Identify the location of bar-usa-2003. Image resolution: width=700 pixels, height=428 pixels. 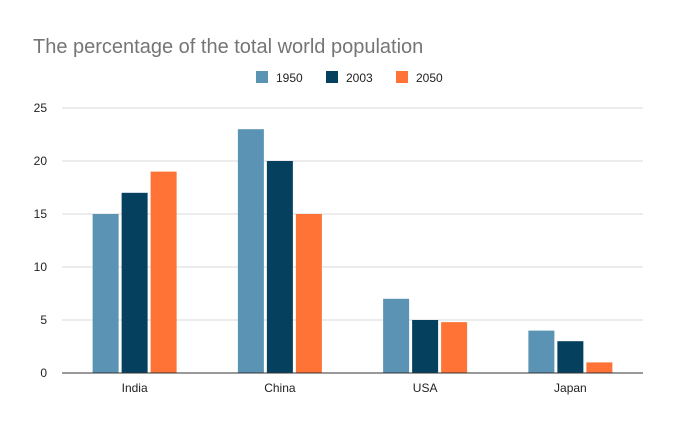
(425, 346).